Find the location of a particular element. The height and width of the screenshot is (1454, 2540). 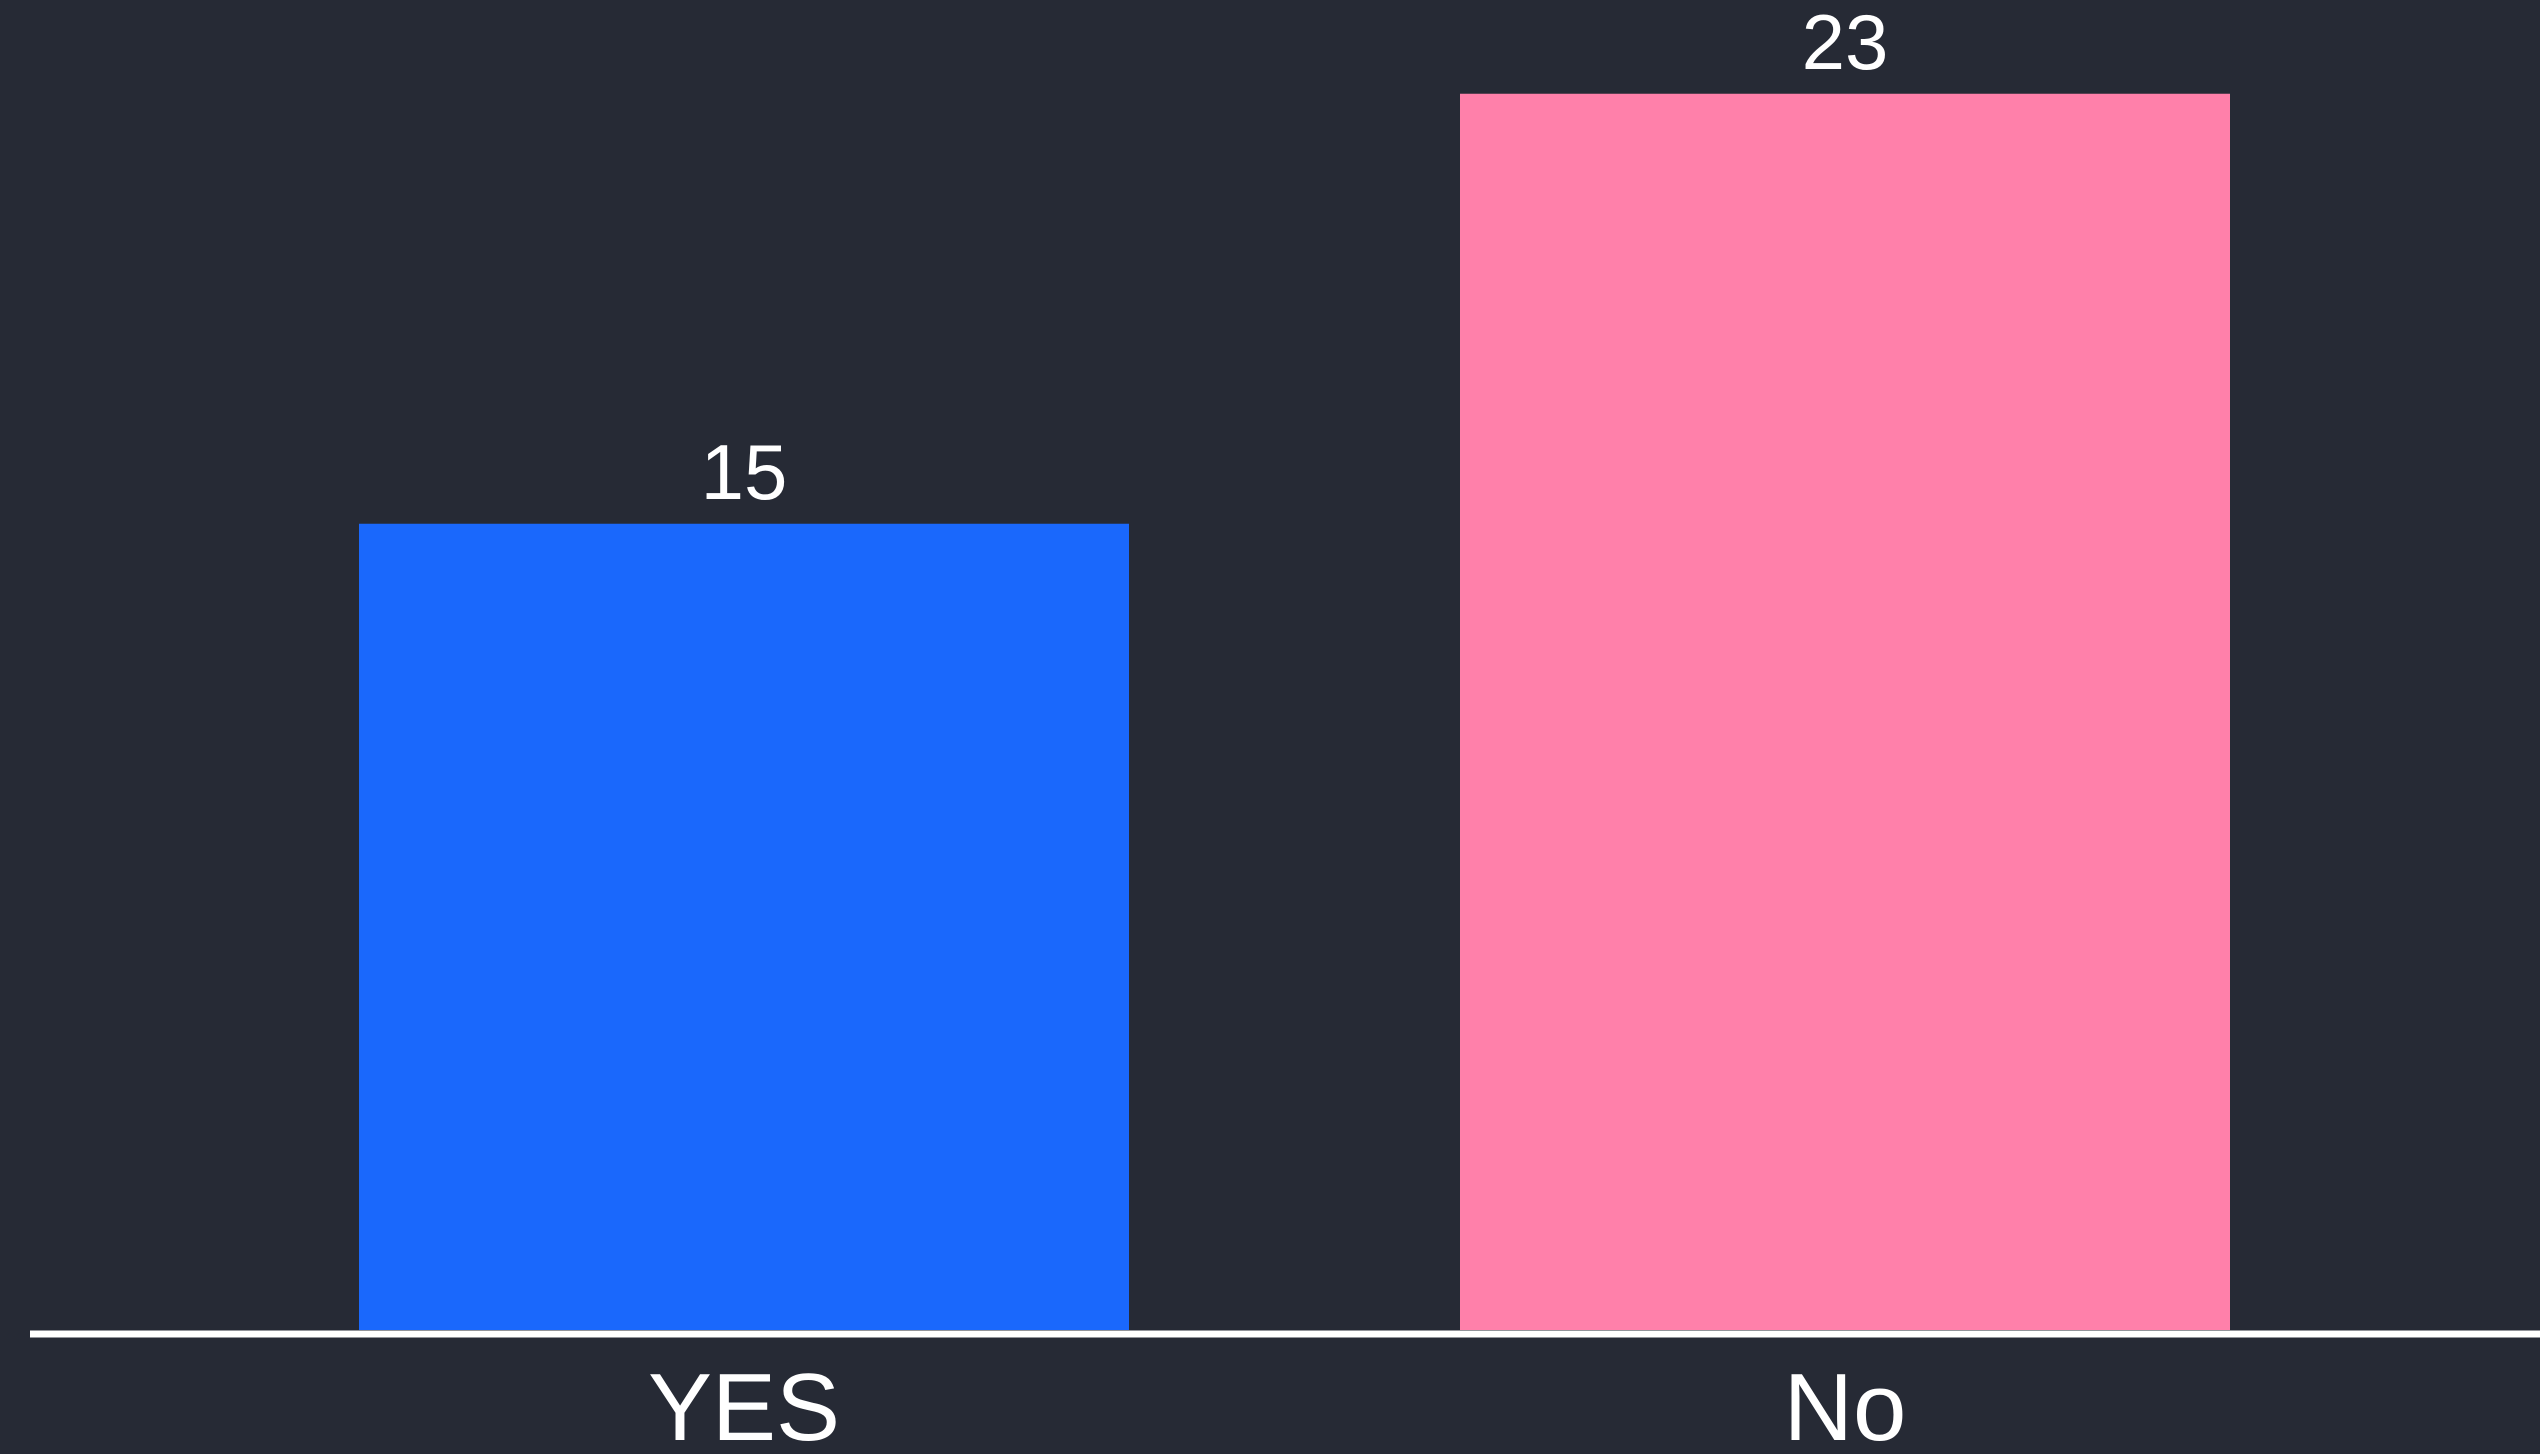

data-label-yes: 15 is located at coordinates (744, 472).